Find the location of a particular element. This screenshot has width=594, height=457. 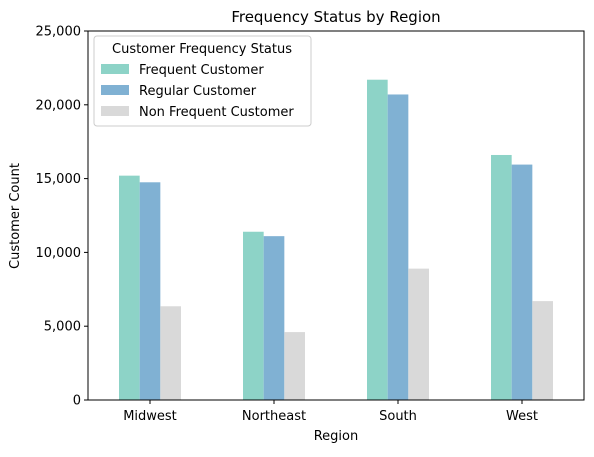

x-tick-label: South is located at coordinates (398, 416).